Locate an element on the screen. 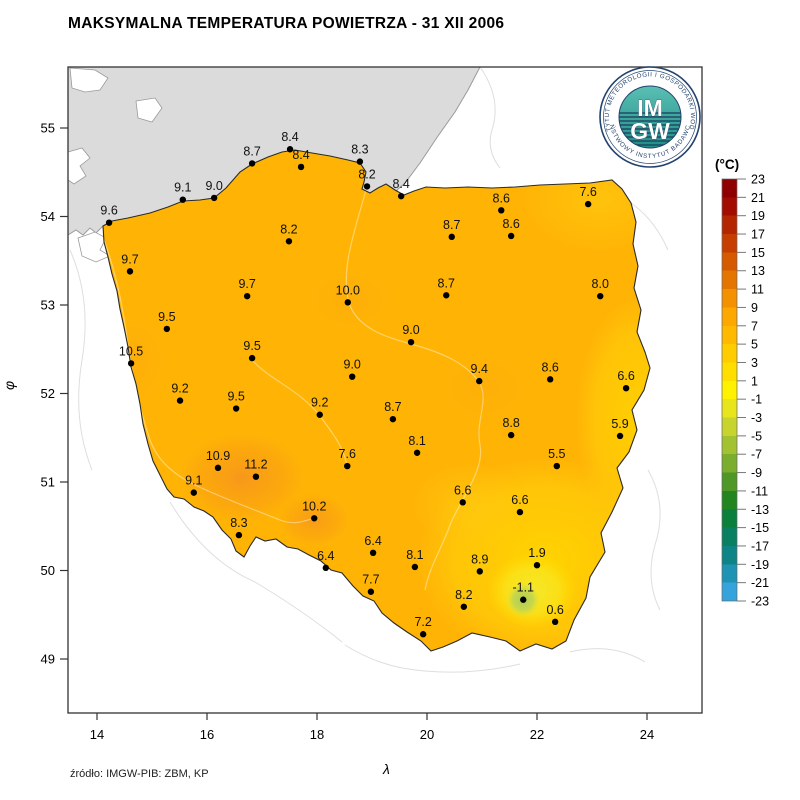  station-value-label: 5.5 is located at coordinates (556, 454).